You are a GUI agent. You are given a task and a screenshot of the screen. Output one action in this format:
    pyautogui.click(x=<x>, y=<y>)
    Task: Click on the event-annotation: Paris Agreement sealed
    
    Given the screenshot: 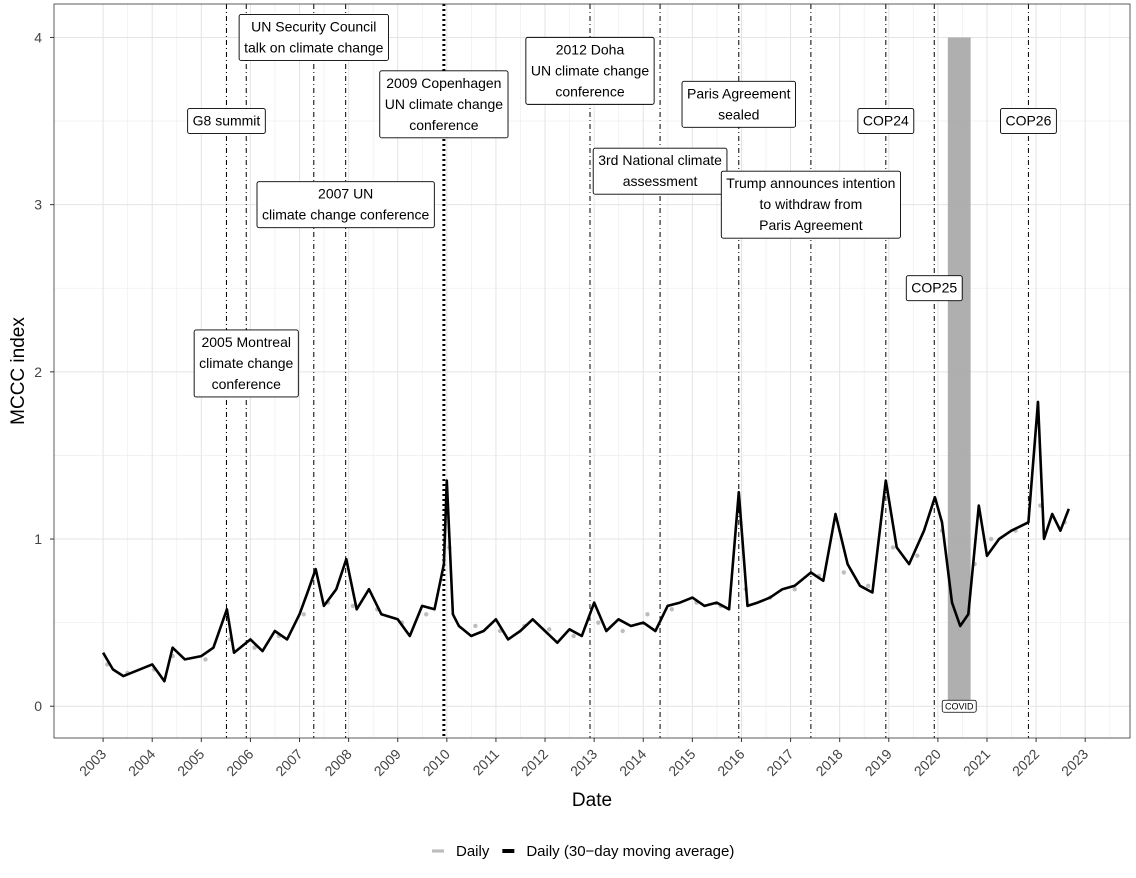 What is the action you would take?
    pyautogui.click(x=738, y=104)
    